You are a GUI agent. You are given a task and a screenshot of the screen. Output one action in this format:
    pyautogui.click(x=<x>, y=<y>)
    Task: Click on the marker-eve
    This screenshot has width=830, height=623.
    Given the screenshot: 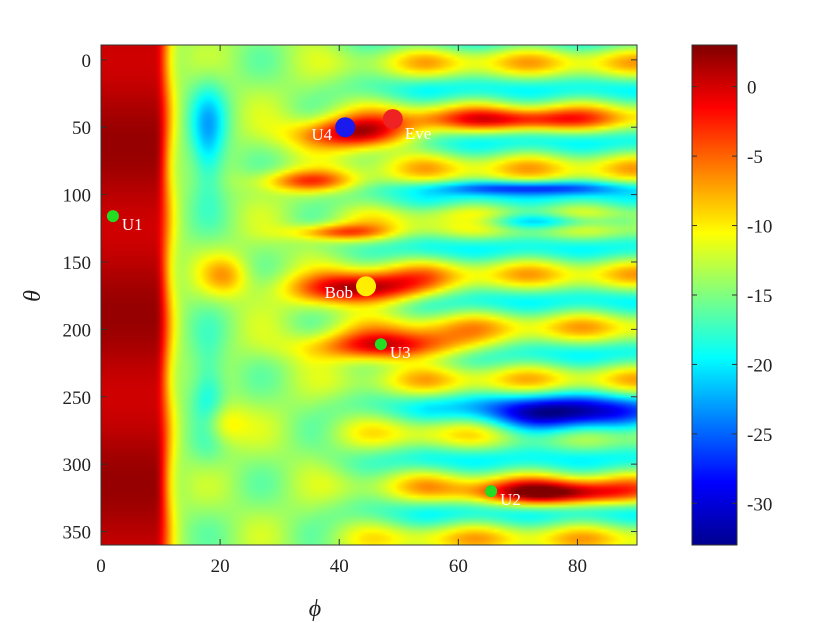 What is the action you would take?
    pyautogui.click(x=392, y=119)
    